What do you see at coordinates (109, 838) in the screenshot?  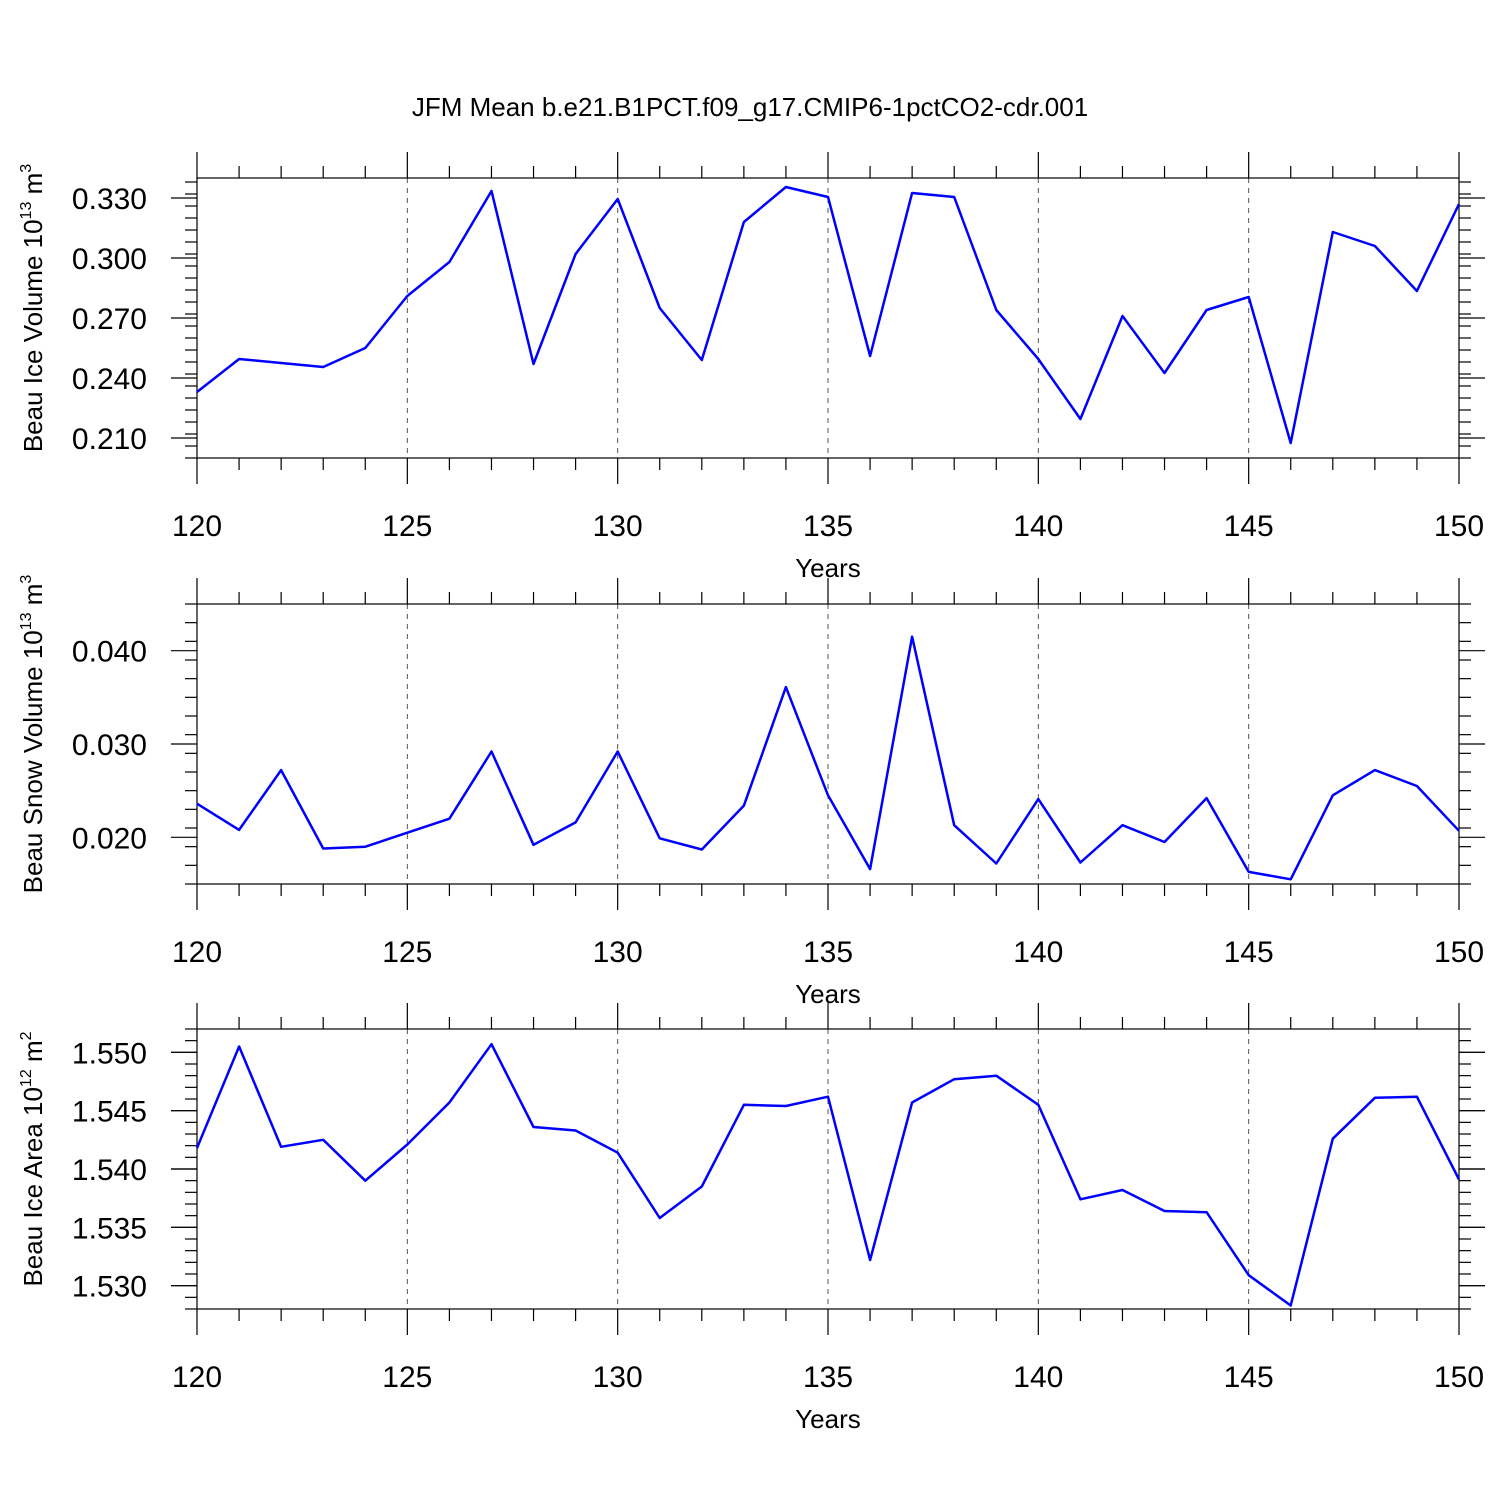 I see `y-tick-label: 0.020` at bounding box center [109, 838].